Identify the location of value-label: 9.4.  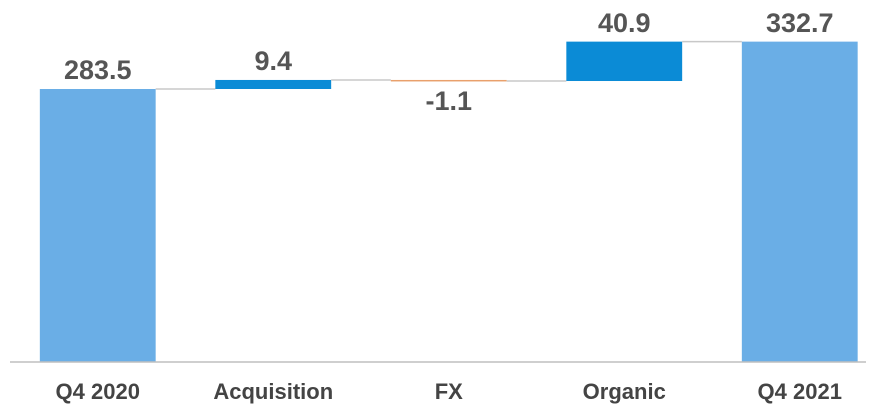
(273, 61).